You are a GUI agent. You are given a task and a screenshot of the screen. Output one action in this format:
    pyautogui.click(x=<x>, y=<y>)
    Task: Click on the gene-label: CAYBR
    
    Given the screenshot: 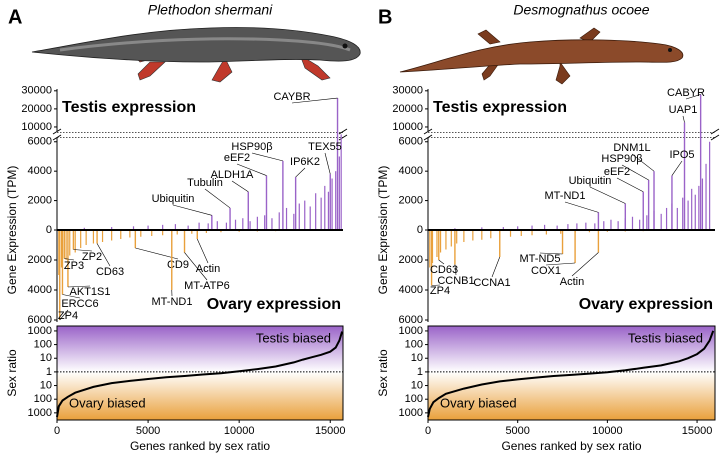 What is the action you would take?
    pyautogui.click(x=291, y=97)
    